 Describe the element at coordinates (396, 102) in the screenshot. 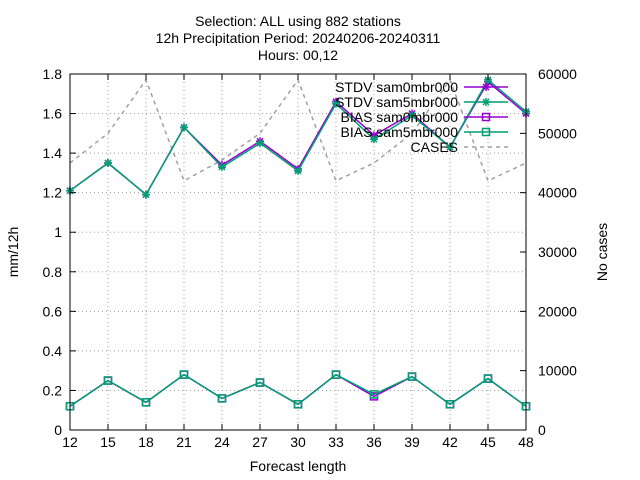

I see `legend-label: STDV sam5mbr000` at that location.